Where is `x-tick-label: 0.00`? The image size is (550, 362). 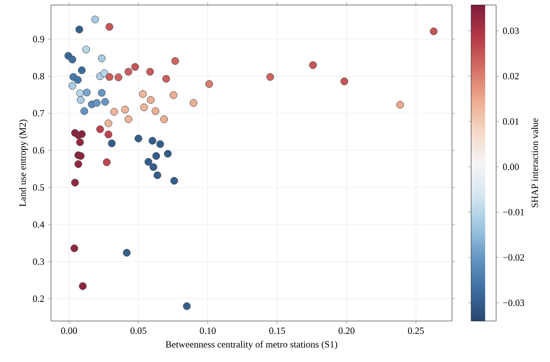 x-tick-label: 0.00 is located at coordinates (69, 331).